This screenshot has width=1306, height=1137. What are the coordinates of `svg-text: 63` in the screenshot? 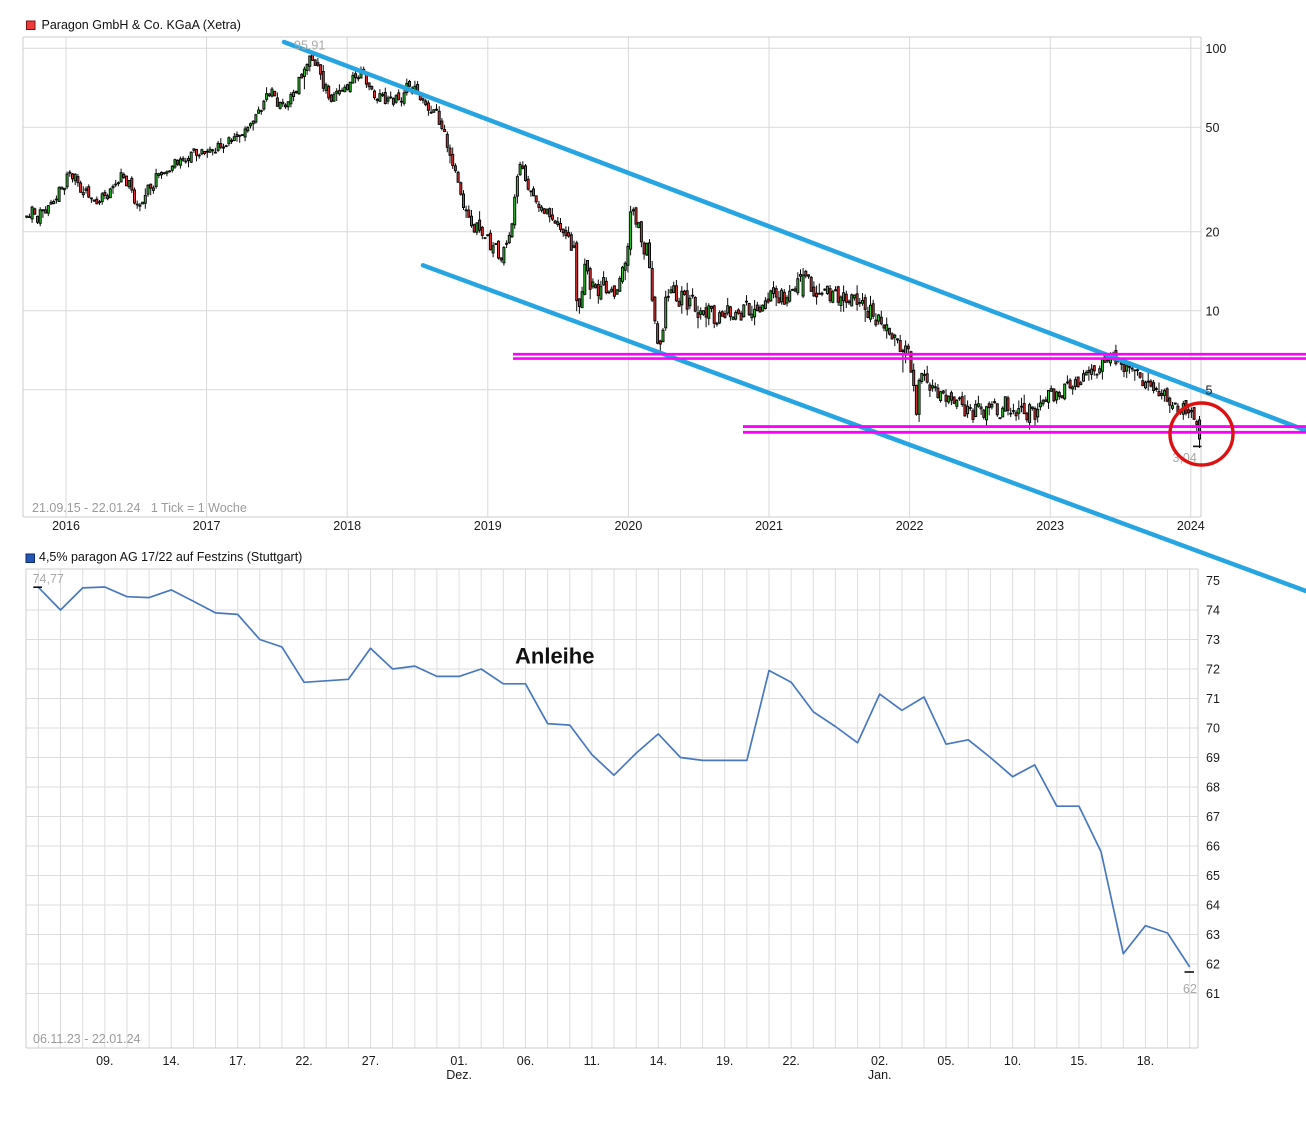 It's located at (1213, 935).